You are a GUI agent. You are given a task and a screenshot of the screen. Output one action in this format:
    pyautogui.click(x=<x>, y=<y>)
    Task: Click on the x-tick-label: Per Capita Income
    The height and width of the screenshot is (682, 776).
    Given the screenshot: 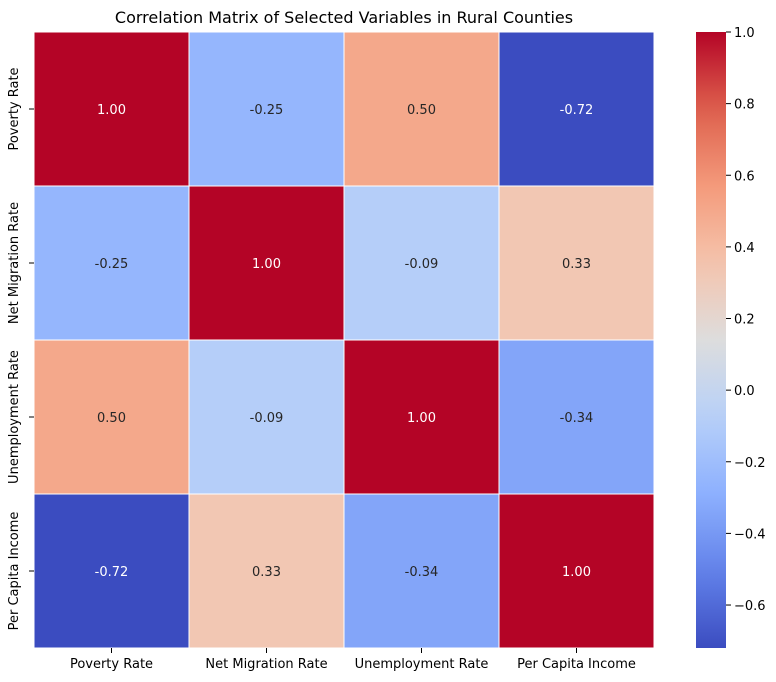 What is the action you would take?
    pyautogui.click(x=576, y=664)
    